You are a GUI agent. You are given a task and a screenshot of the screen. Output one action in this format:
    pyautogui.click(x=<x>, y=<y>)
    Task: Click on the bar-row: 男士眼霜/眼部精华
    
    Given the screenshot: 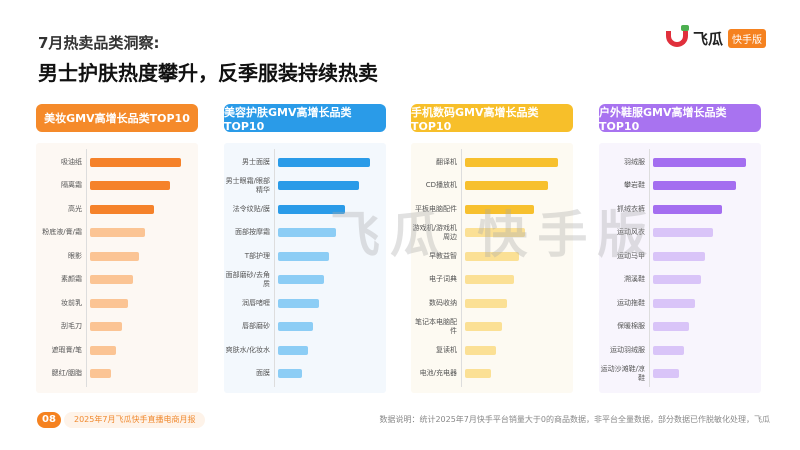 What is the action you would take?
    pyautogui.click(x=305, y=186)
    